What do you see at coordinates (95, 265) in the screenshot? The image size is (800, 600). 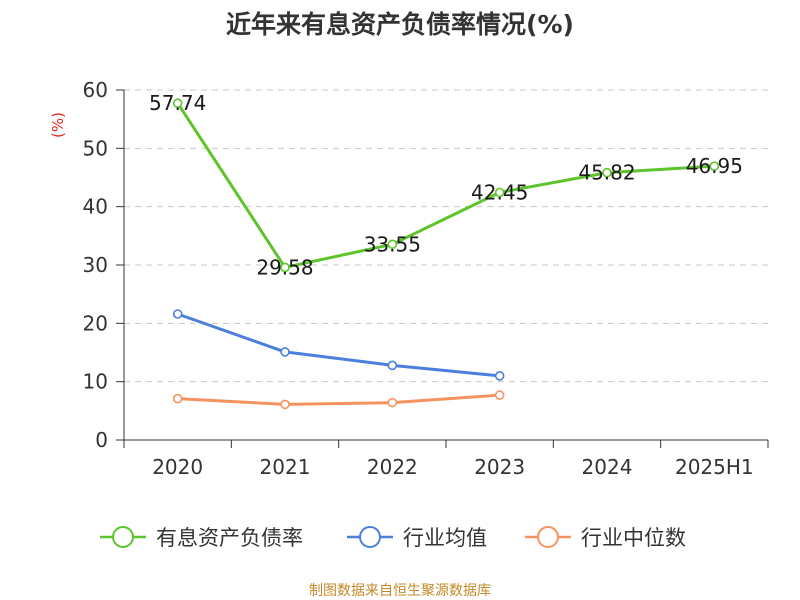 I see `y-tick-label: 30` at bounding box center [95, 265].